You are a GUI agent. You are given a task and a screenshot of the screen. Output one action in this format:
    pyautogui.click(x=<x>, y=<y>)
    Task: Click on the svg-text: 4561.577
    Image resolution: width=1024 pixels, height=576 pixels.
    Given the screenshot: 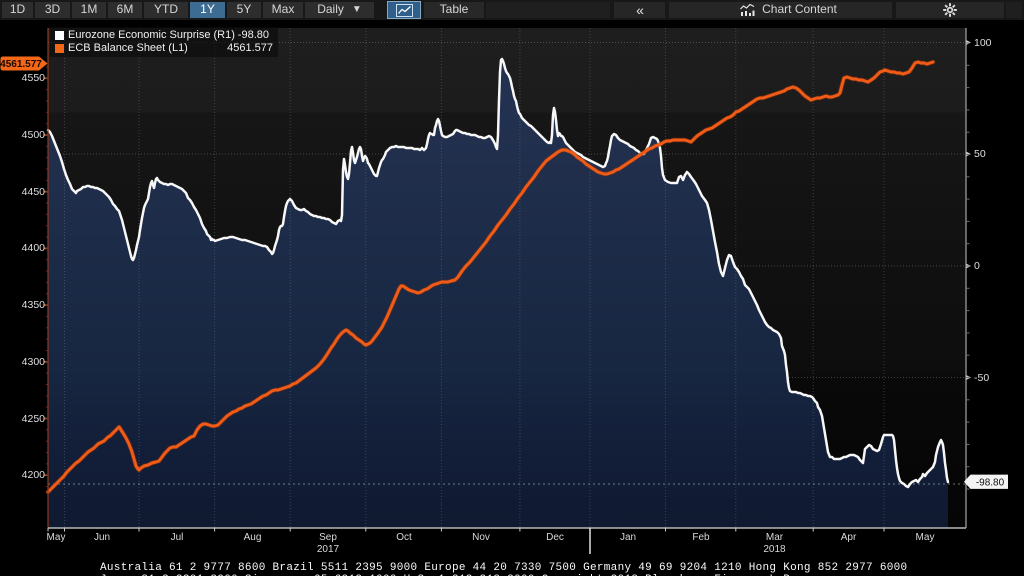 What is the action you would take?
    pyautogui.click(x=21, y=64)
    